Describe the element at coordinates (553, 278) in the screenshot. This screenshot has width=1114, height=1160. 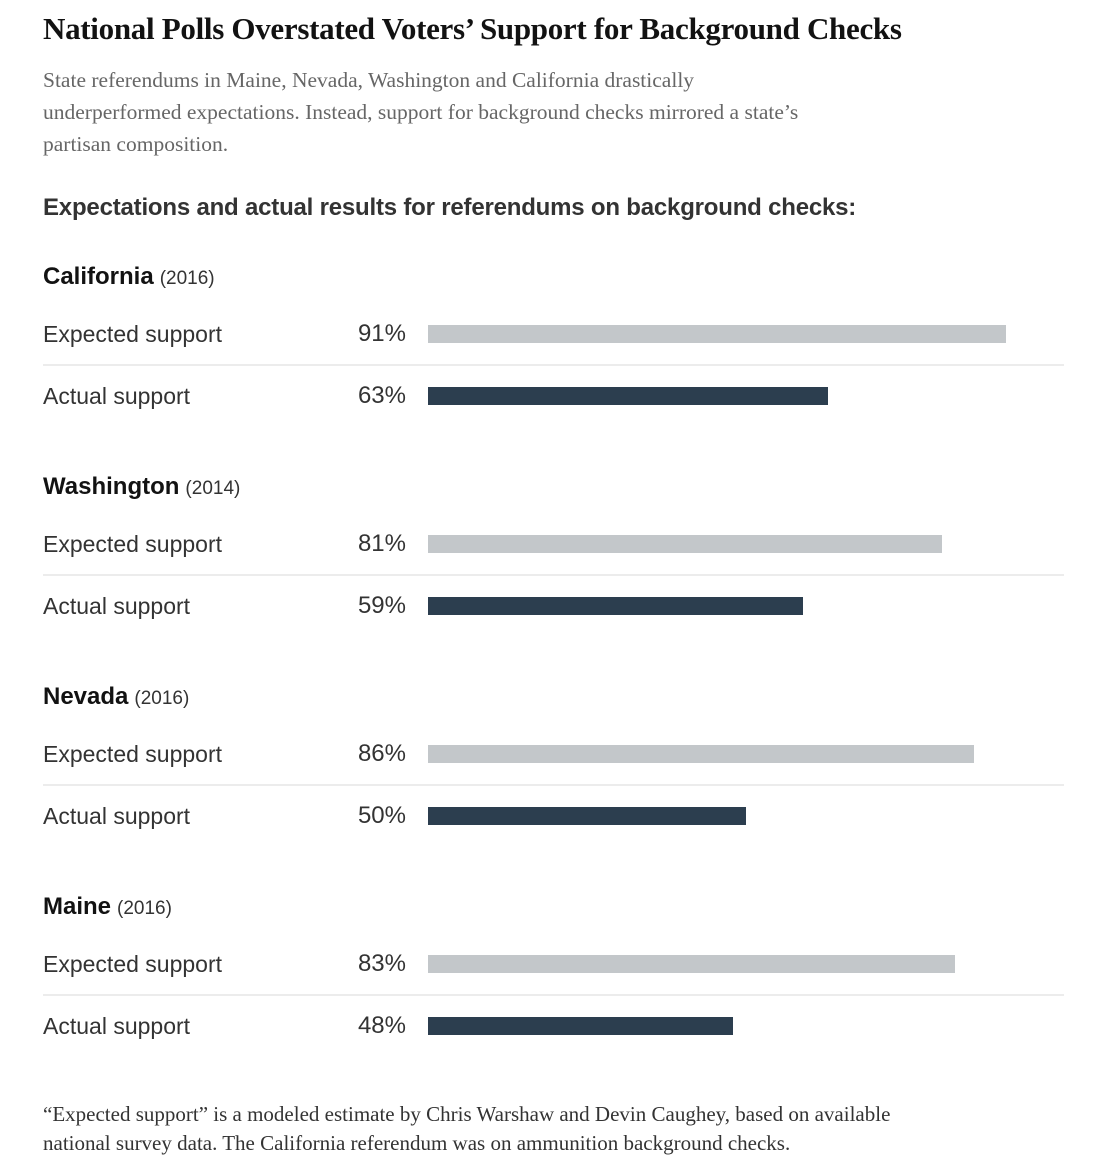
I see `state-heading: California (2016)` at that location.